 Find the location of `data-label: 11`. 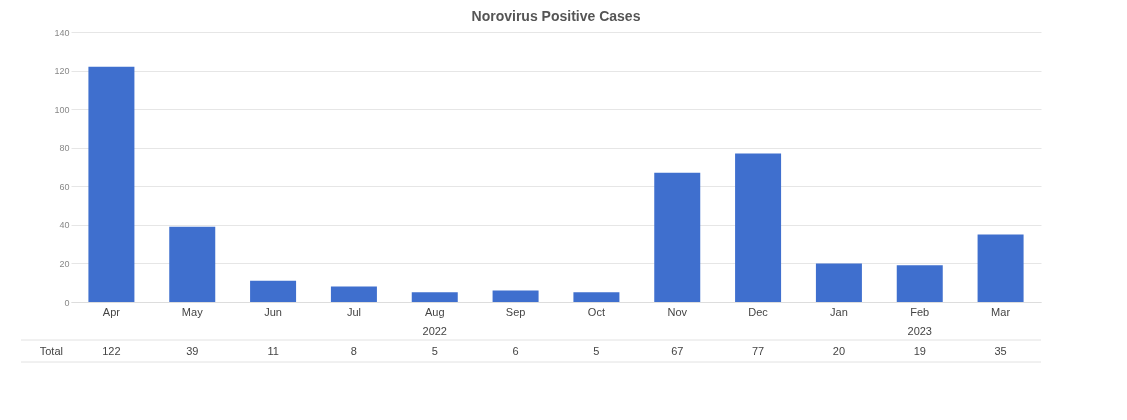

data-label: 11 is located at coordinates (273, 351).